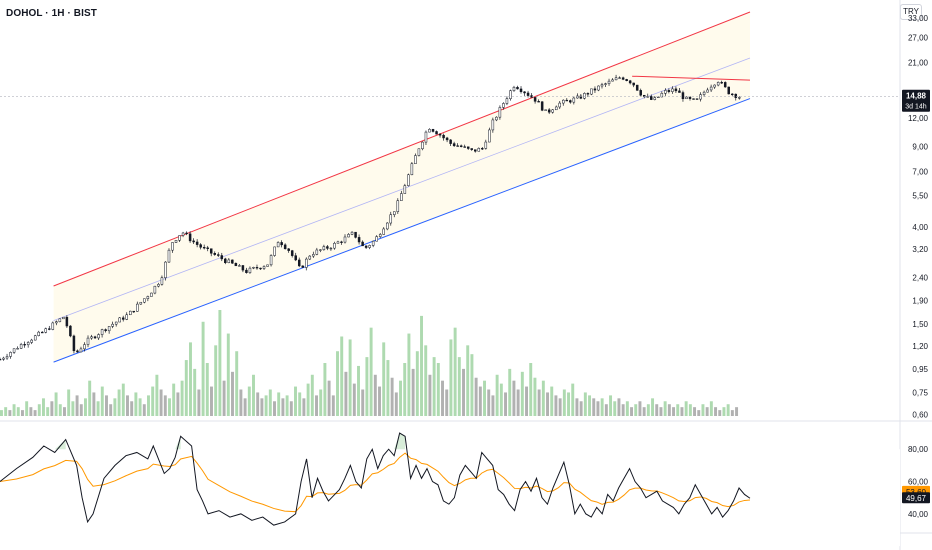  I want to click on rsi-line, so click(375, 479).